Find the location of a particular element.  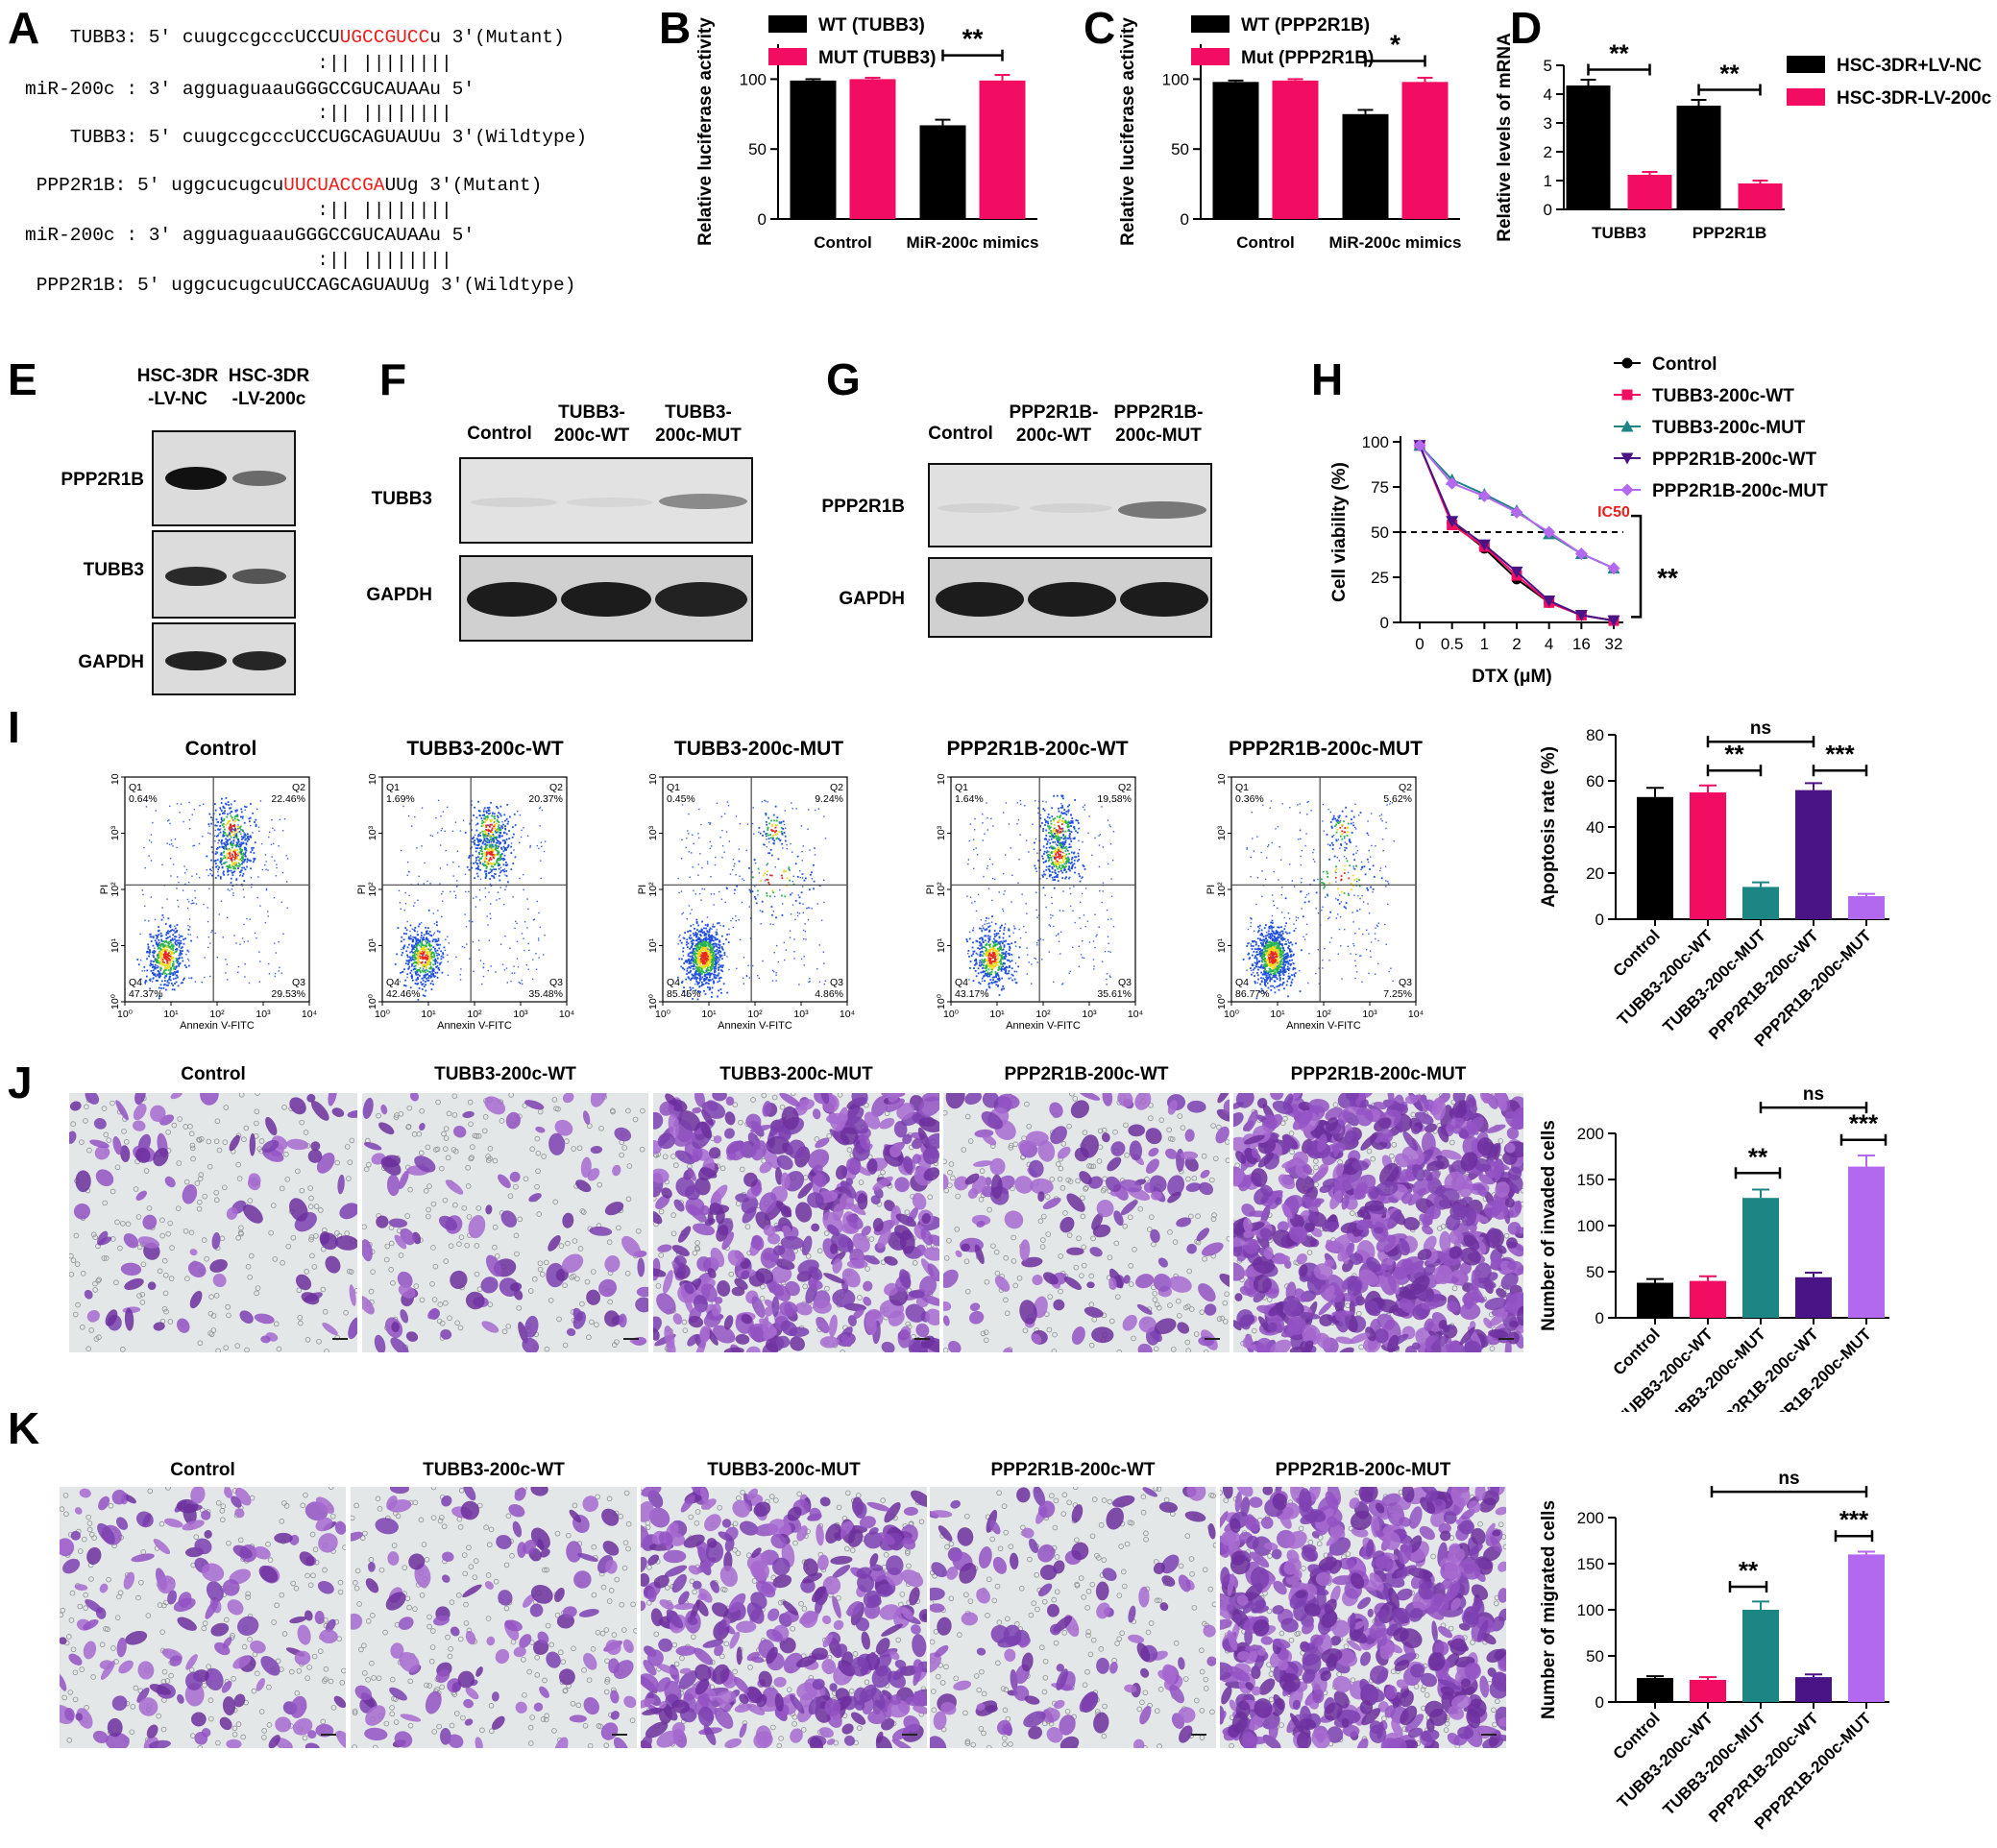

quadrant-value: 85.45% is located at coordinates (684, 994).